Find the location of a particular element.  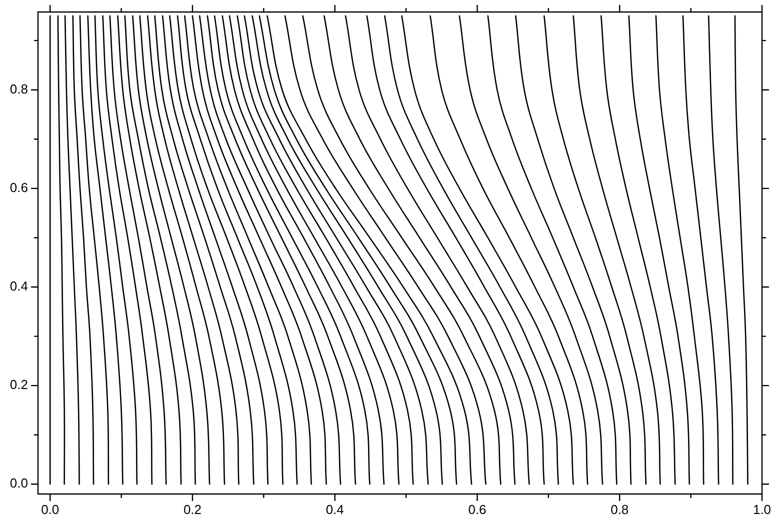

y-tick-label: 0.0 is located at coordinates (19, 483).